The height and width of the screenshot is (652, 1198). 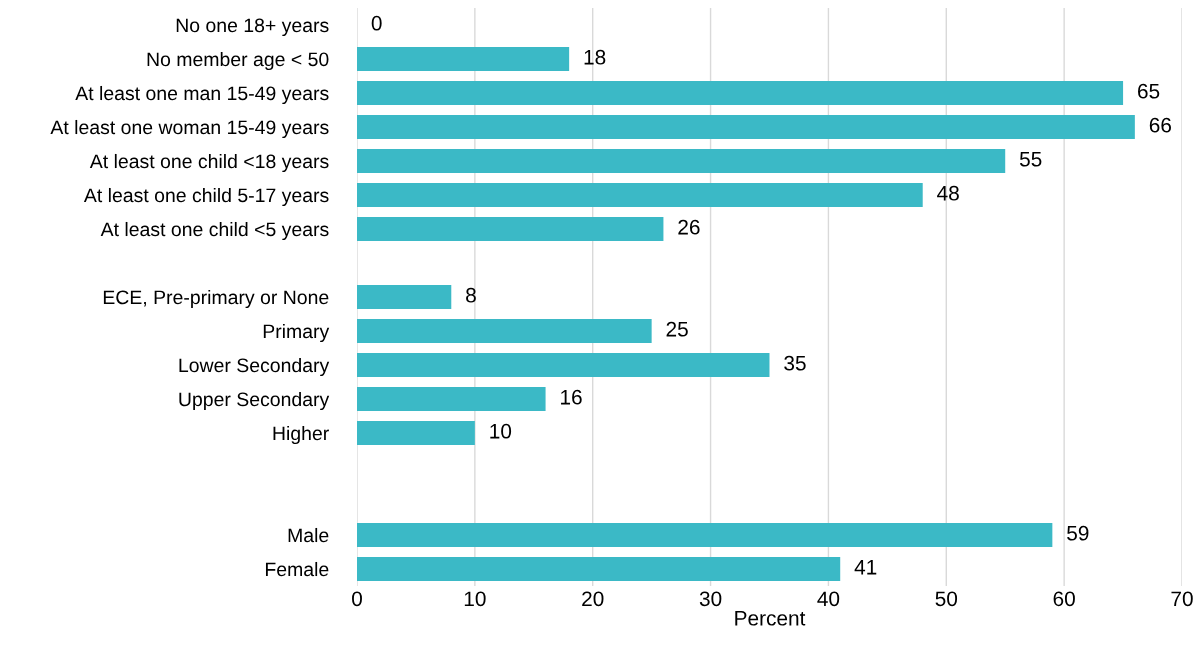 What do you see at coordinates (689, 227) in the screenshot?
I see `data-label: 26` at bounding box center [689, 227].